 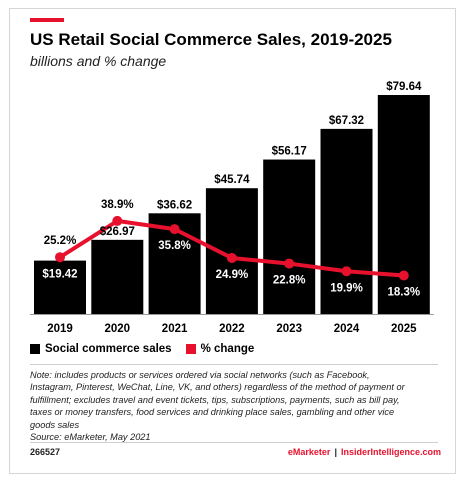 What do you see at coordinates (309, 452) in the screenshot?
I see `brand-emarketer: eMarketer` at bounding box center [309, 452].